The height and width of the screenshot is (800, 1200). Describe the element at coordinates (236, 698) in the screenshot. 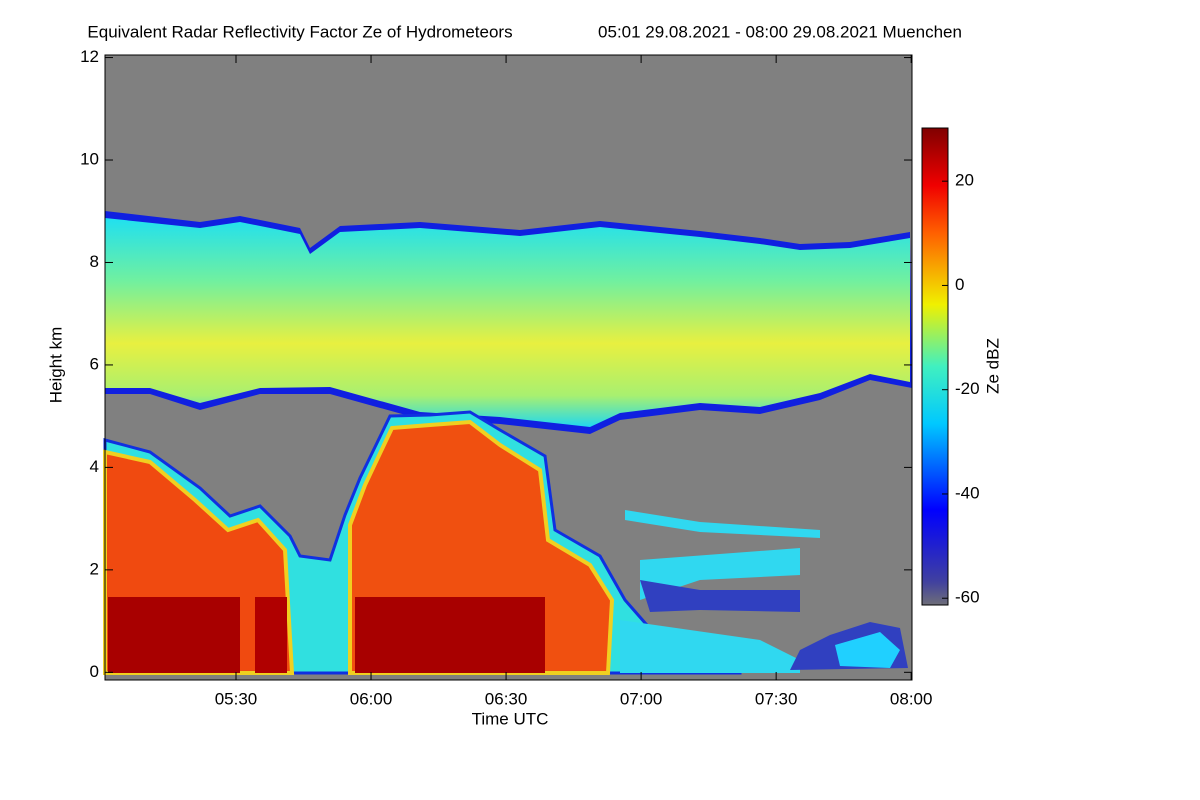

I see `x-tick-label: 05:30` at that location.